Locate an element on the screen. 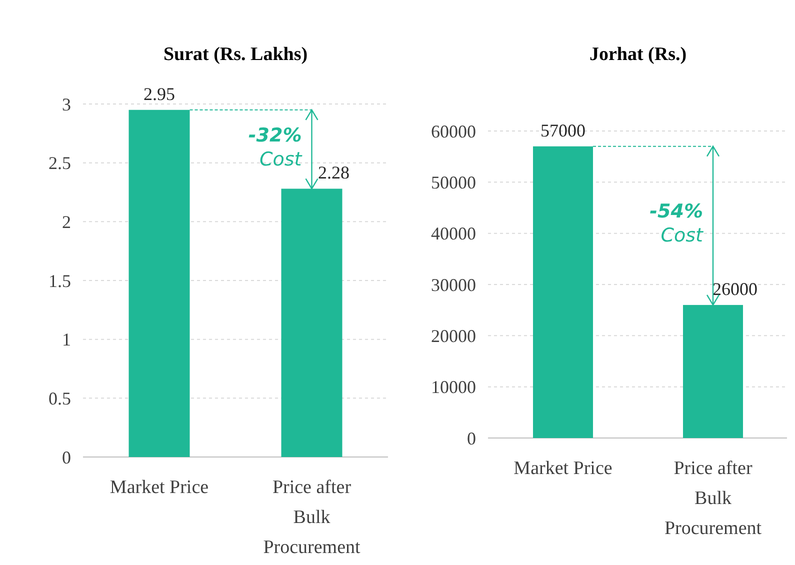 The height and width of the screenshot is (565, 795). y-tick-label: 40000 is located at coordinates (453, 234).